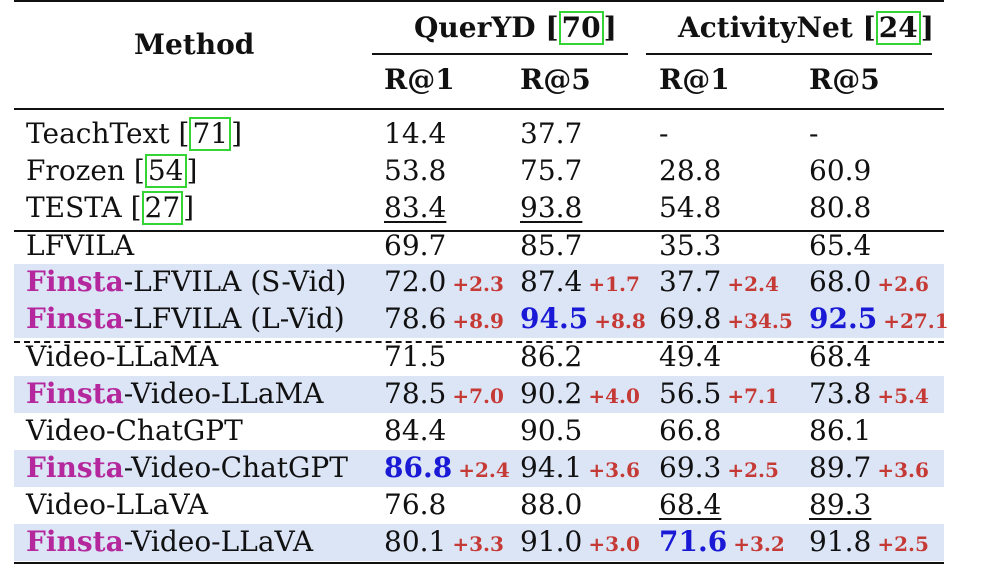 This screenshot has height=588, width=984. I want to click on activitynet-ref: 24, so click(898, 28).